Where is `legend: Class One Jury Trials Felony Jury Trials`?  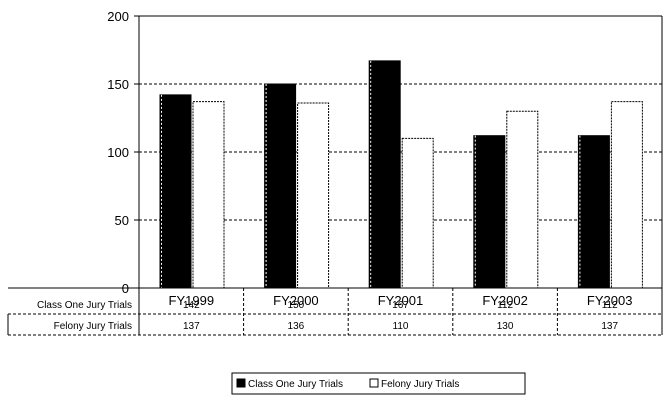 legend: Class One Jury Trials Felony Jury Trials is located at coordinates (378, 383).